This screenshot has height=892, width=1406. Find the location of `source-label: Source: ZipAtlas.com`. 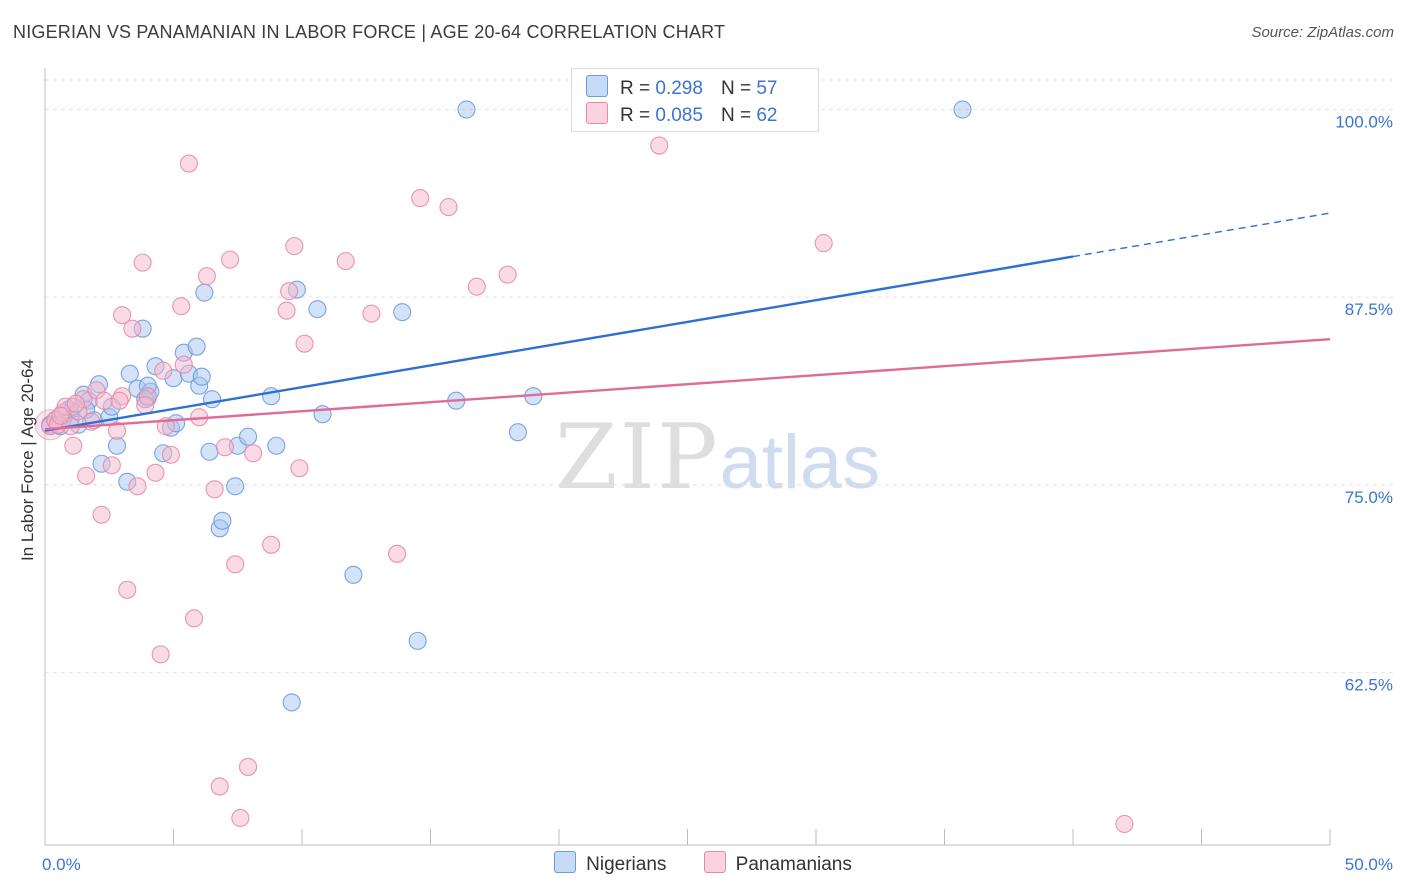

source-label: Source: ZipAtlas.com is located at coordinates (1322, 32).